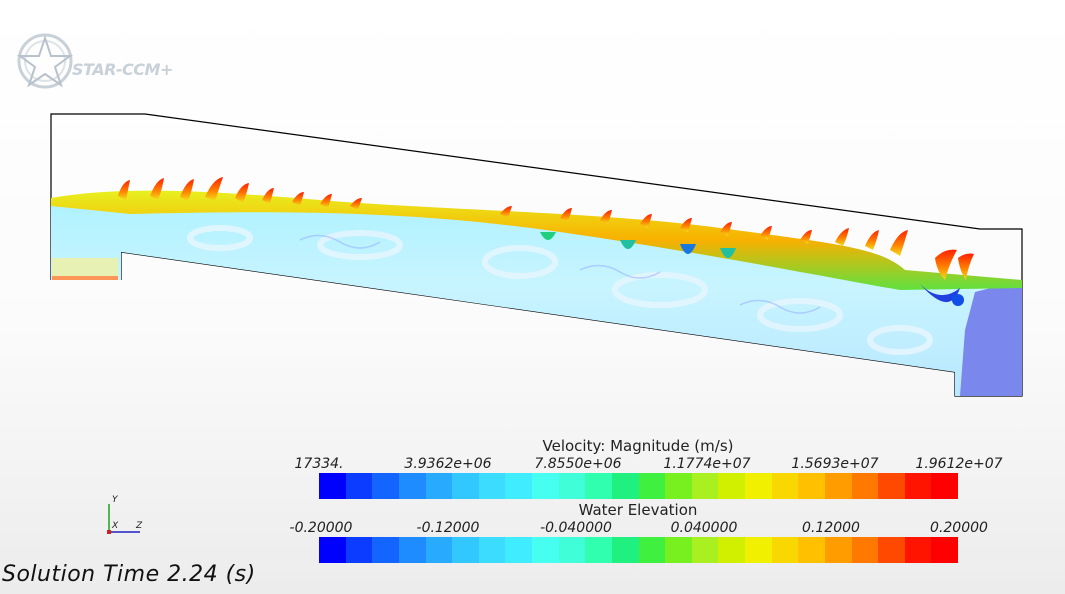 This screenshot has height=594, width=1065. What do you see at coordinates (115, 526) in the screenshot?
I see `x-axis-label: X` at bounding box center [115, 526].